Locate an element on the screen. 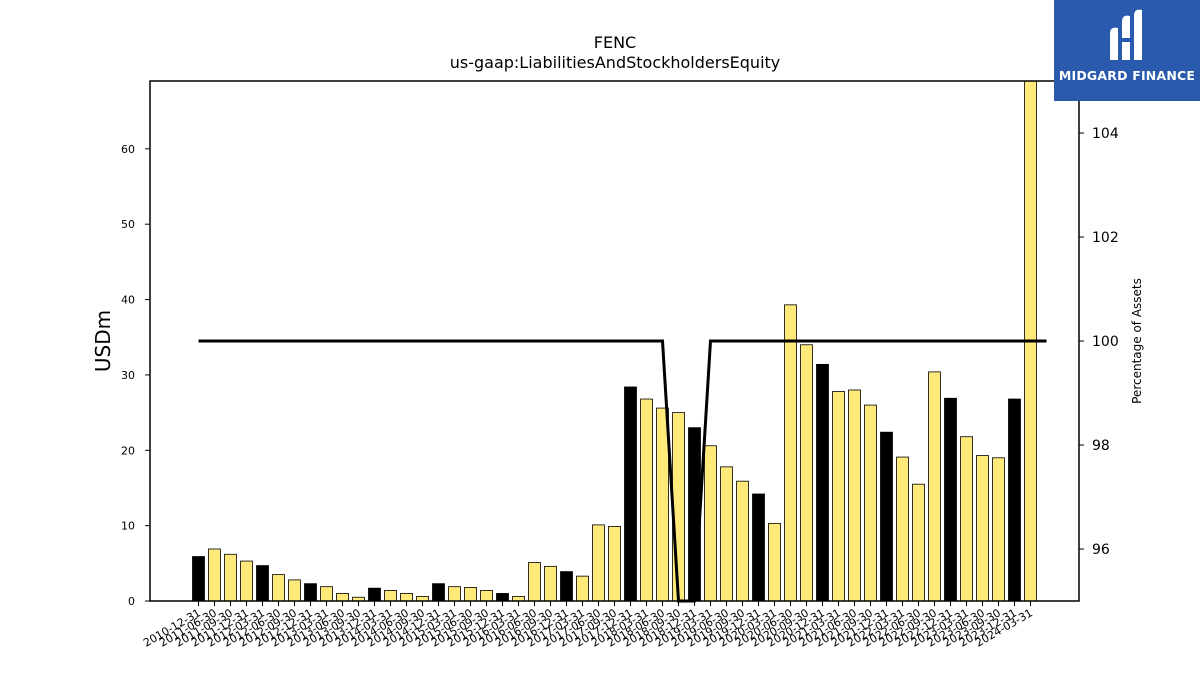 The height and width of the screenshot is (675, 1200). chart-title: FENC is located at coordinates (615, 42).